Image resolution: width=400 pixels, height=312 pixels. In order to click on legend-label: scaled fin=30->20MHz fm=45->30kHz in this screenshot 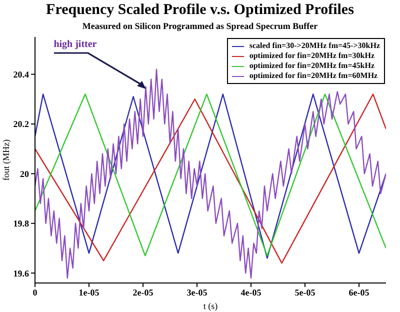, I will do `click(314, 46)`.